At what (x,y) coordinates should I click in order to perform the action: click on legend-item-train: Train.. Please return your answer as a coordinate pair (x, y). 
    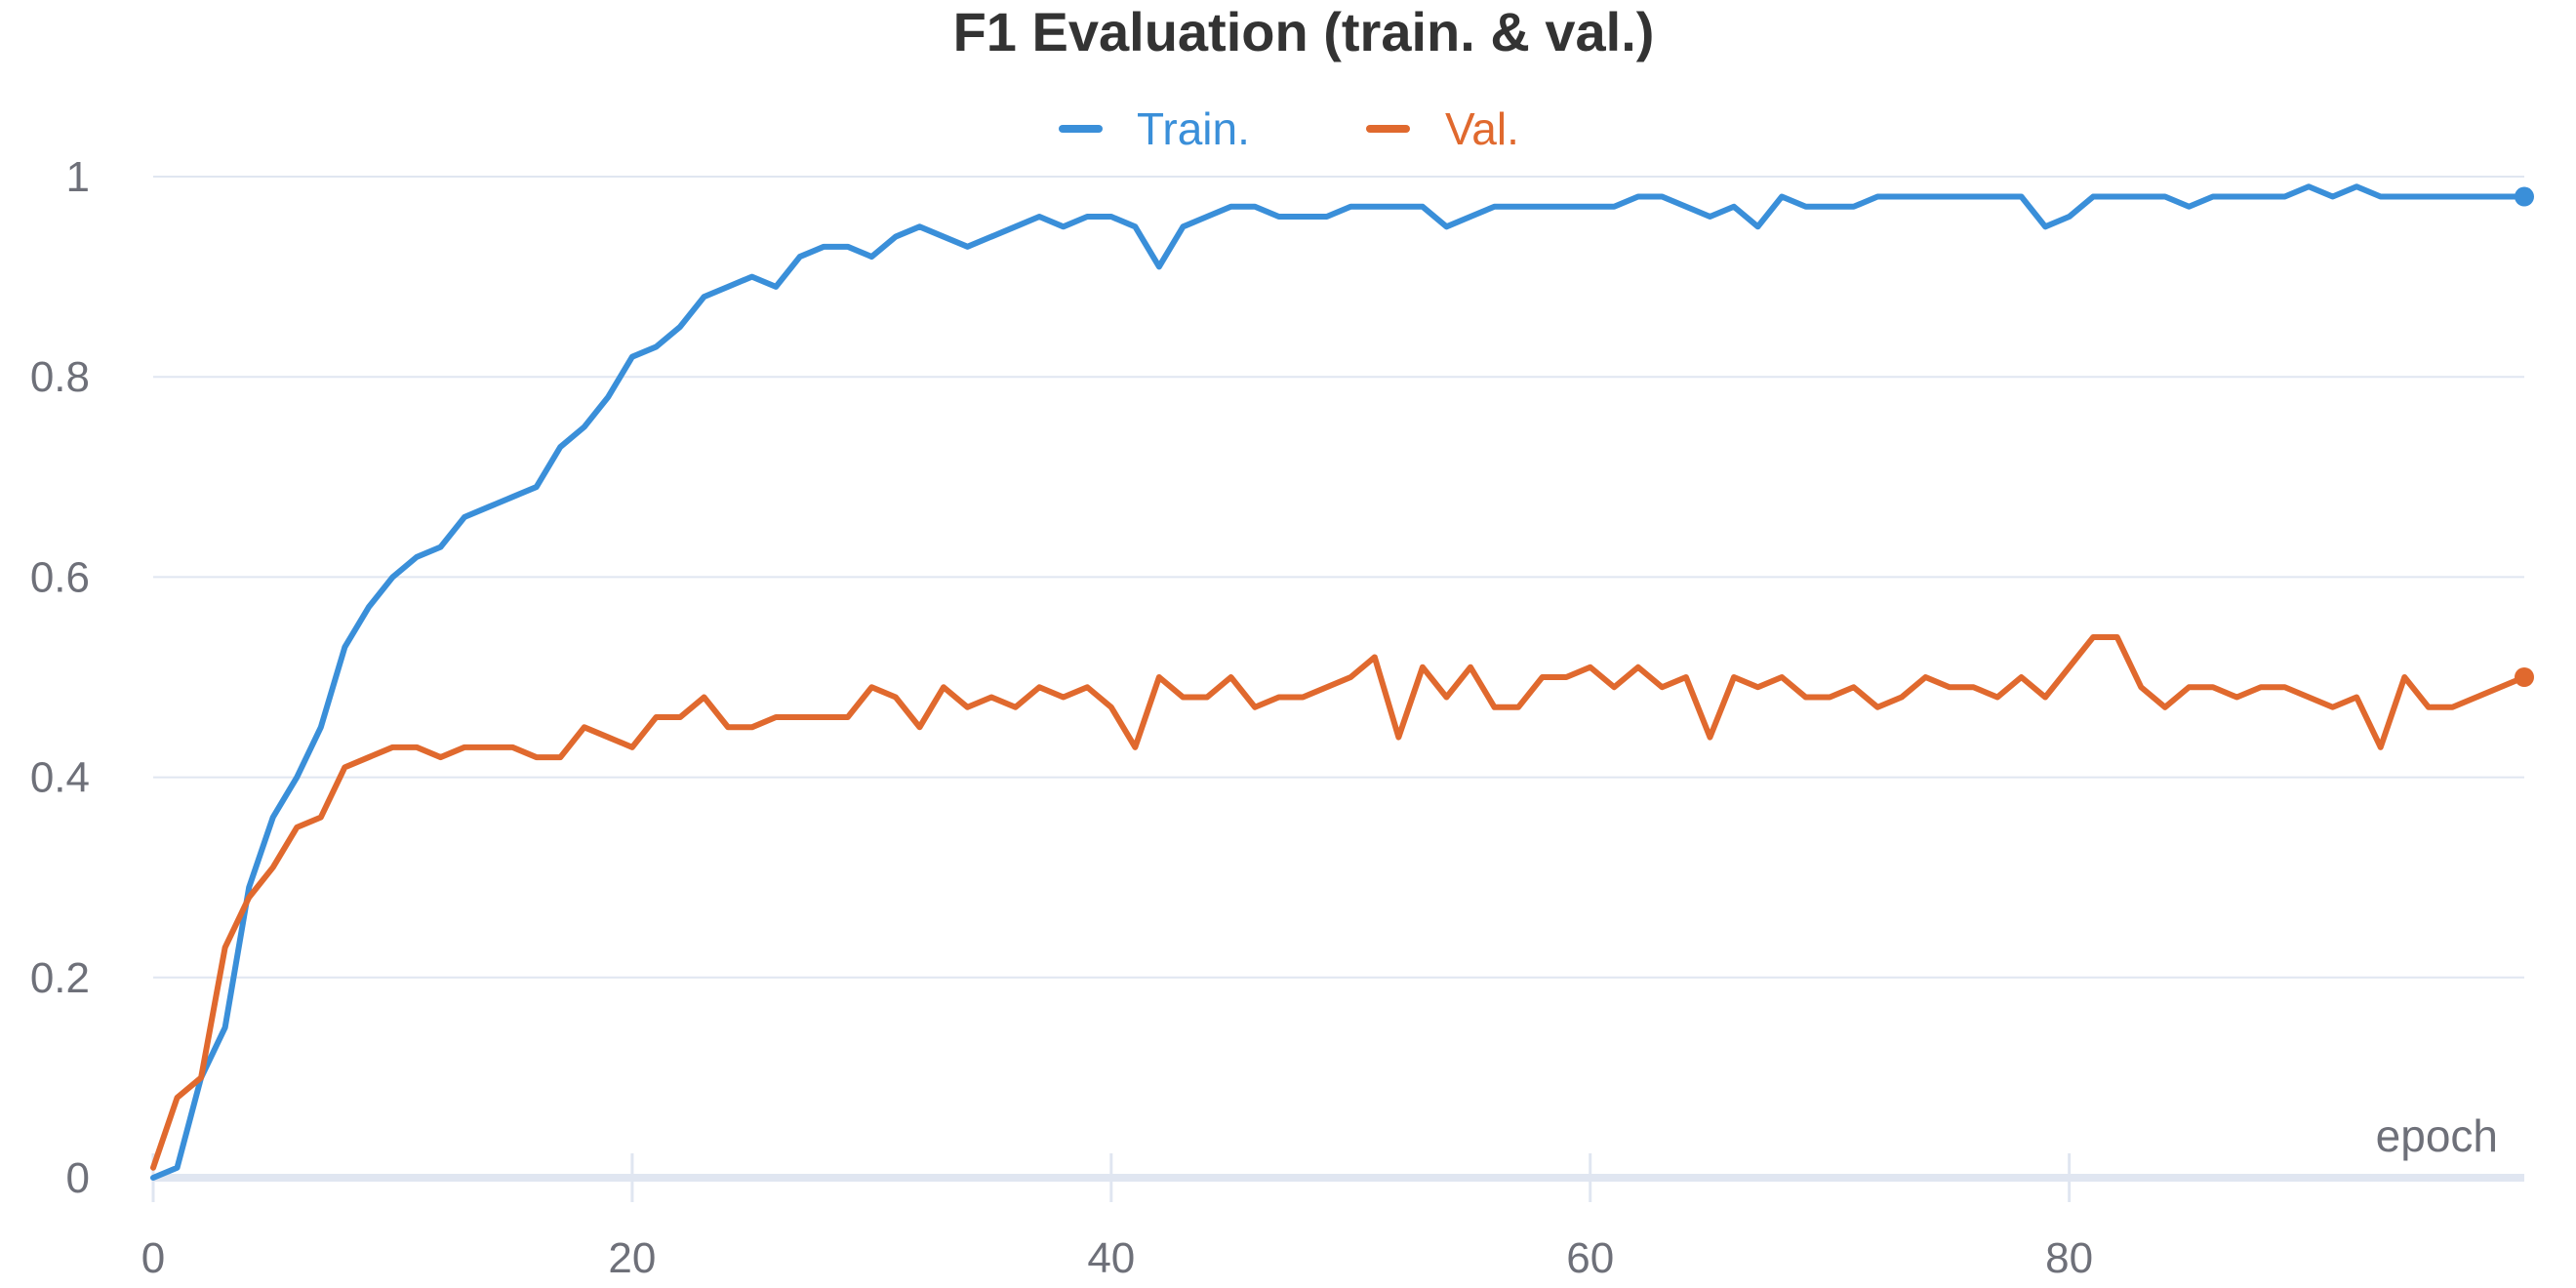
    Looking at the image, I should click on (1154, 128).